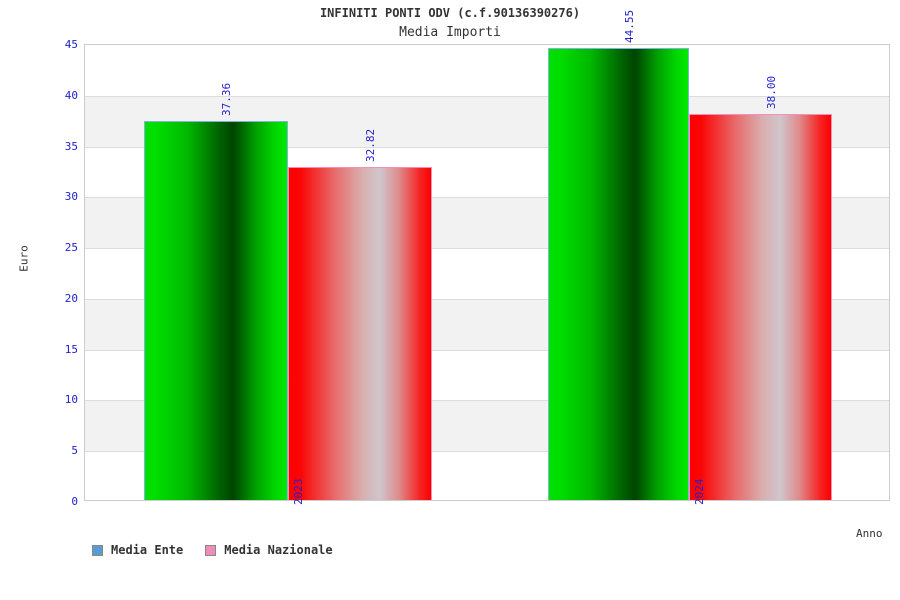  What do you see at coordinates (216, 310) in the screenshot?
I see `bar-2023-media-ente` at bounding box center [216, 310].